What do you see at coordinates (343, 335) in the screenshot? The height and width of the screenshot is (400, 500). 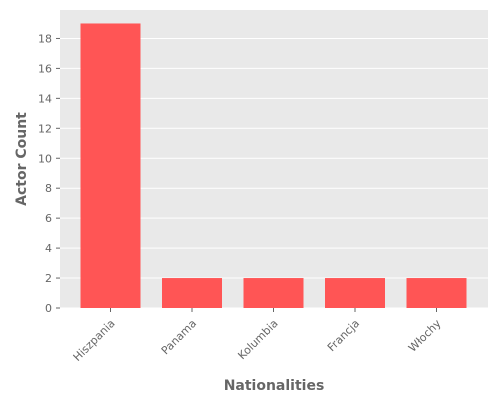 I see `x-tick-label: Francja` at bounding box center [343, 335].